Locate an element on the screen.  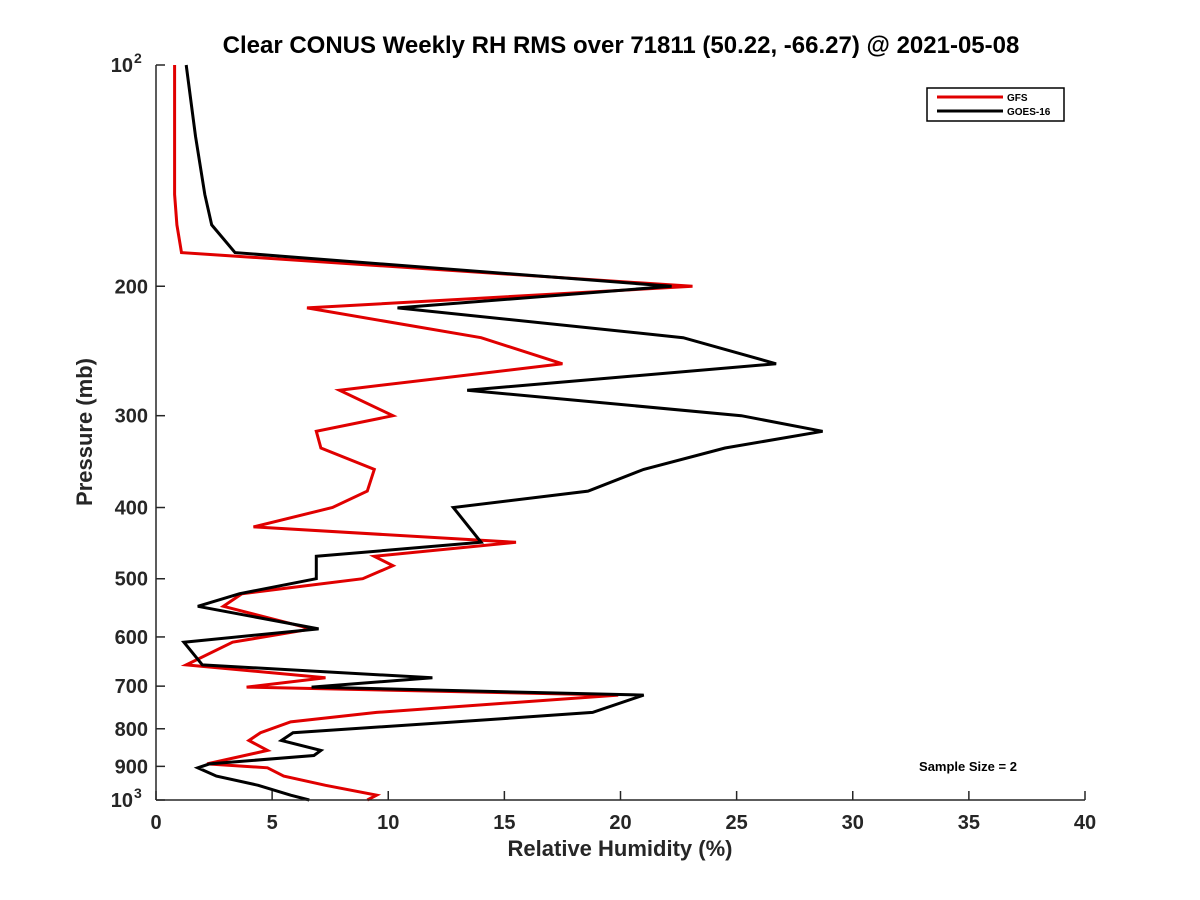
y-tick-label: 400 is located at coordinates (131, 509).